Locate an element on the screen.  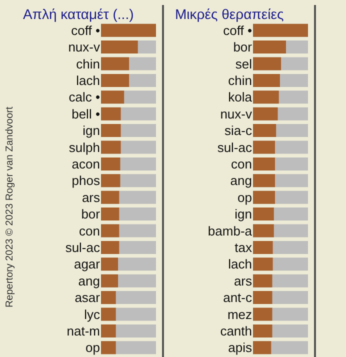
y-tick-label: canth is located at coordinates (236, 331).